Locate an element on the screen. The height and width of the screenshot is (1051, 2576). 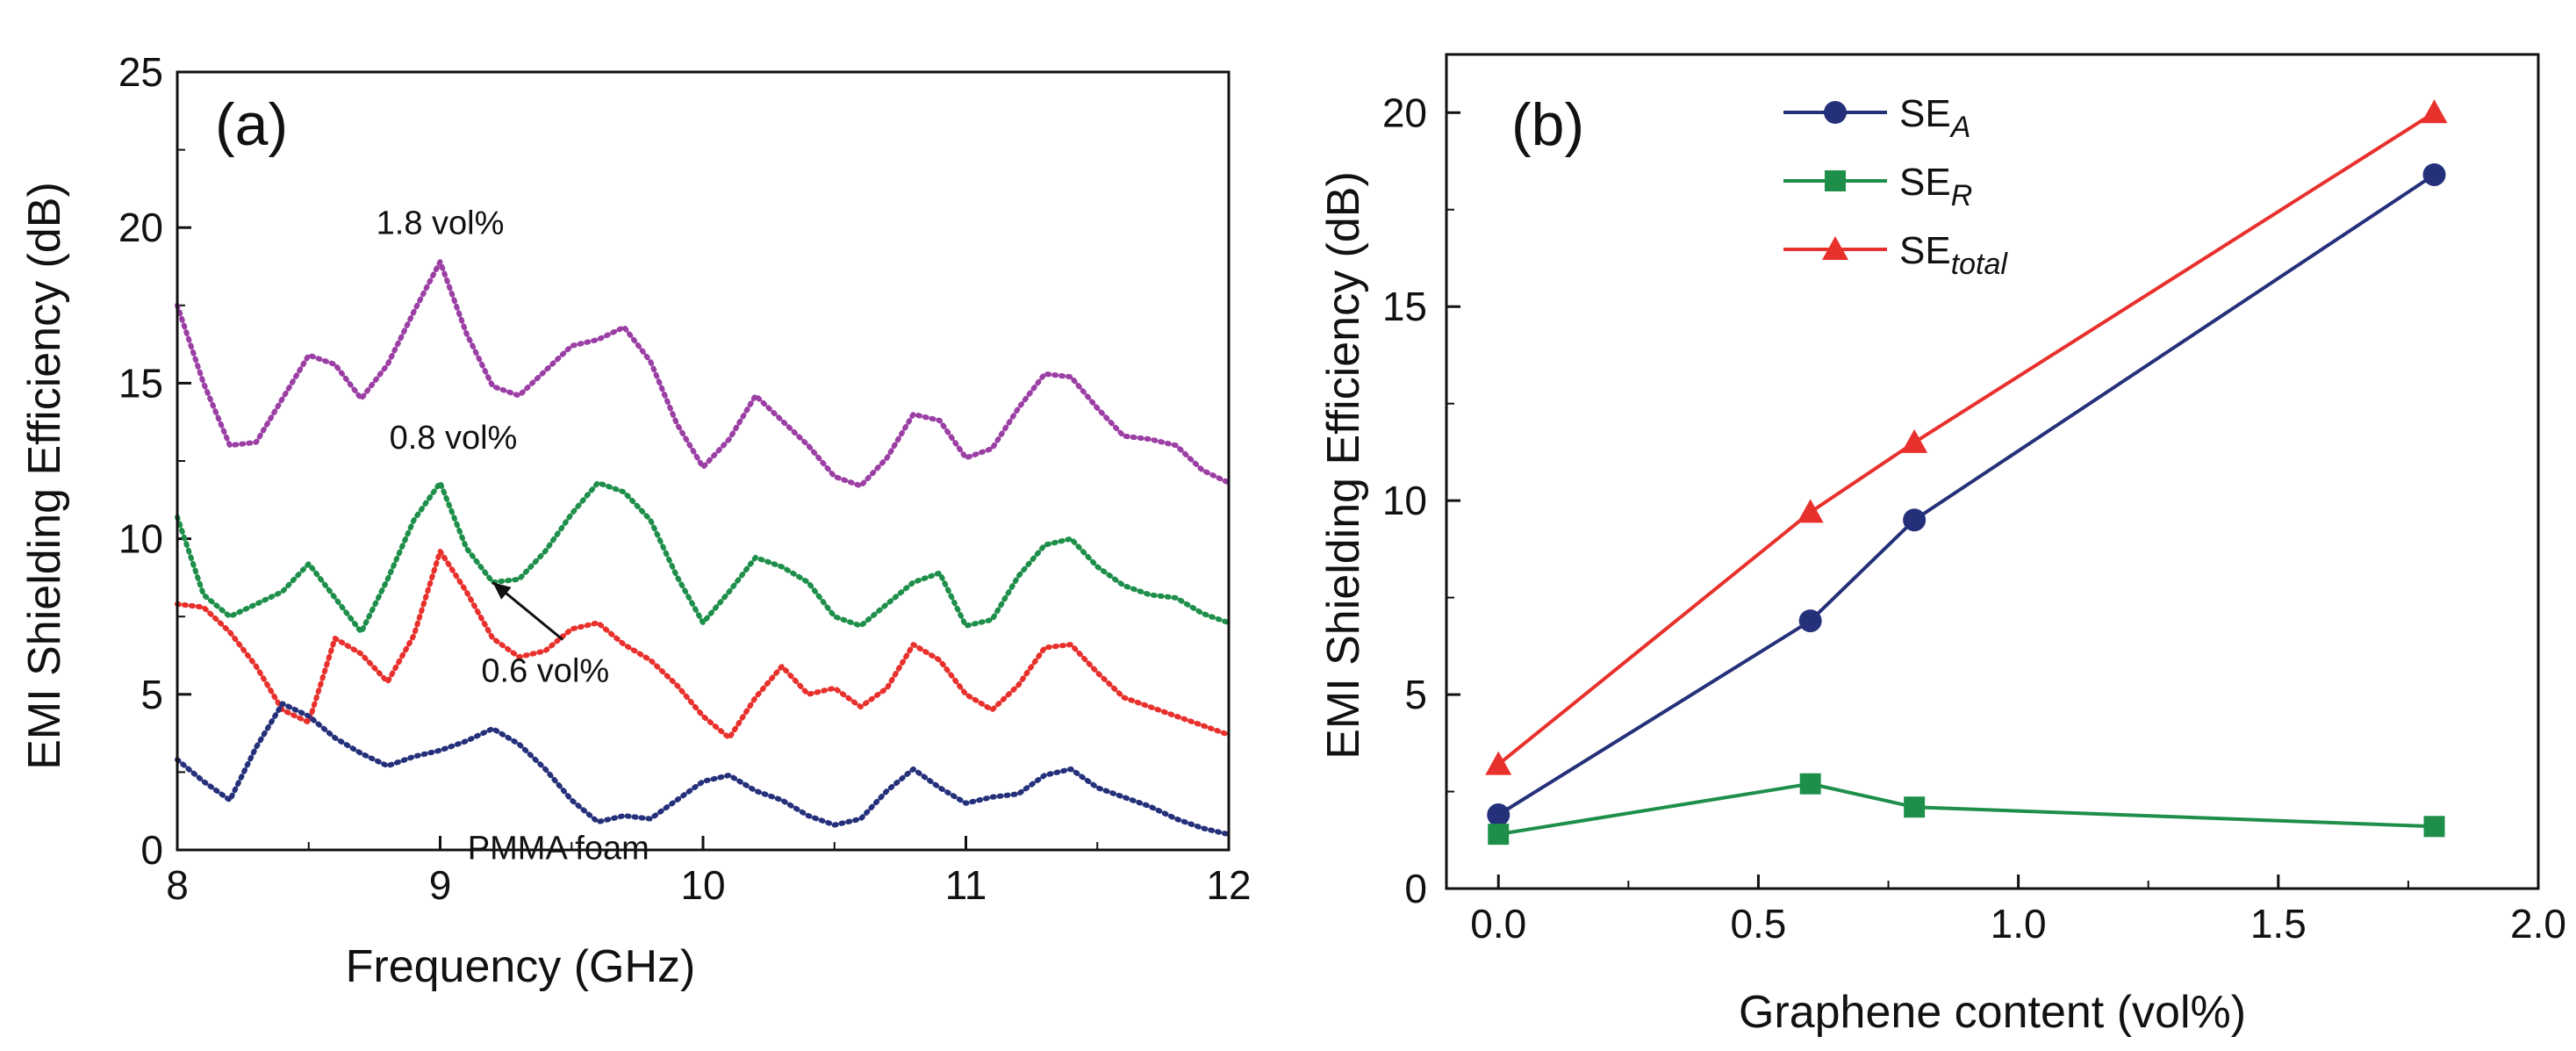
annotation-label: 0.6 vol% is located at coordinates (545, 671).